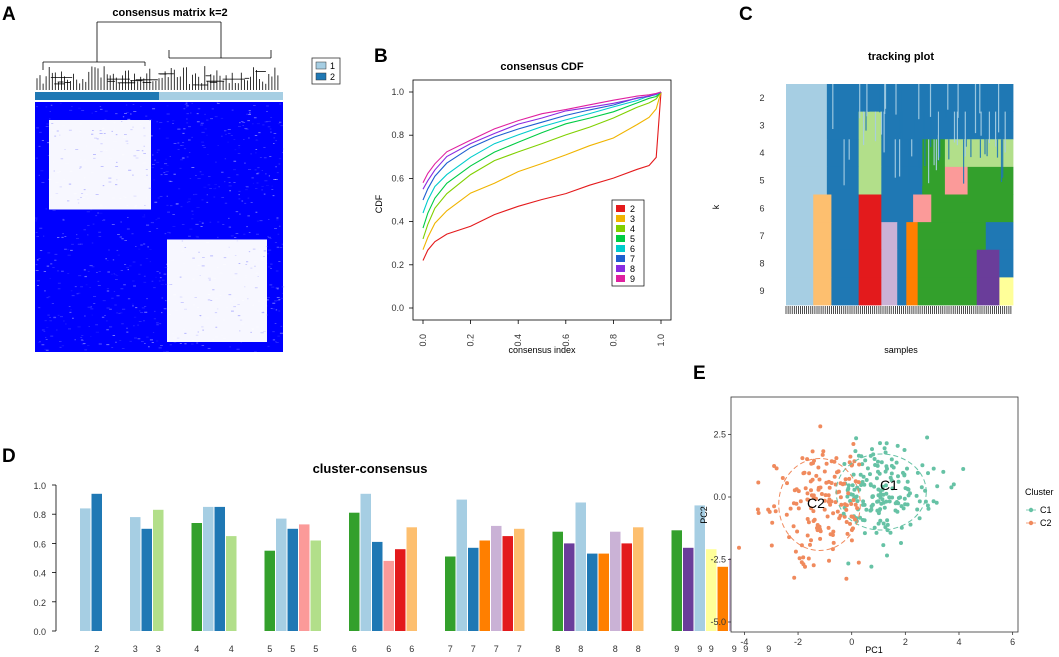 This screenshot has width=1059, height=657. What do you see at coordinates (958, 642) in the screenshot?
I see `pca-x-tick-label: 4` at bounding box center [958, 642].